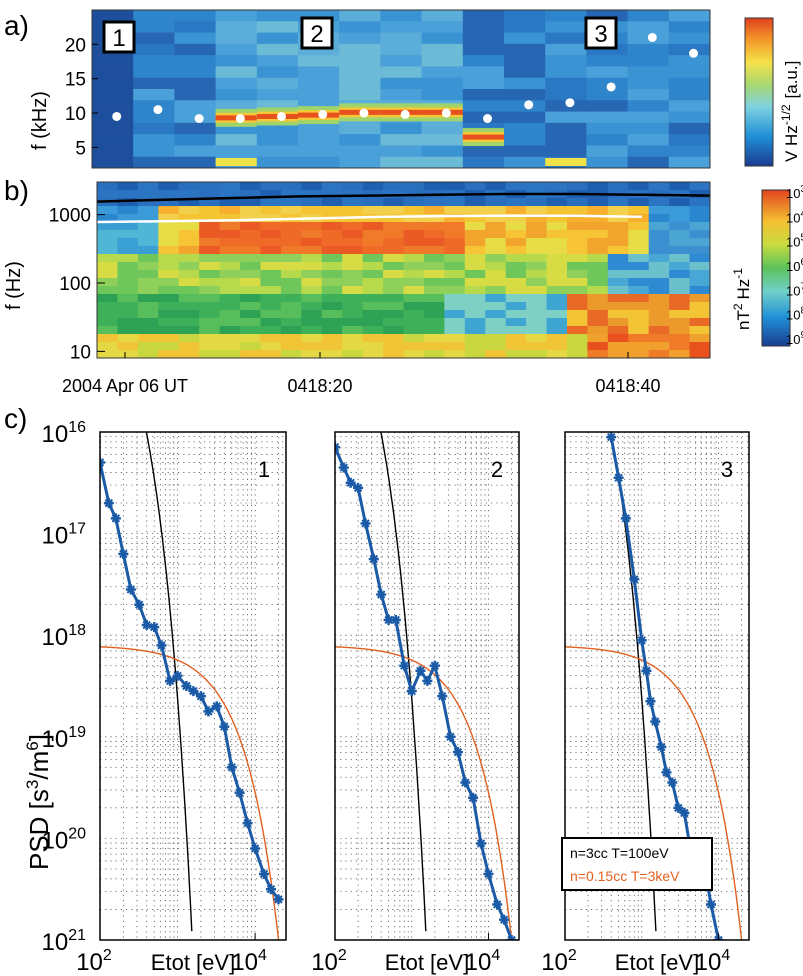  Describe the element at coordinates (64, 839) in the screenshot. I see `ytick-label-c: 1020` at that location.